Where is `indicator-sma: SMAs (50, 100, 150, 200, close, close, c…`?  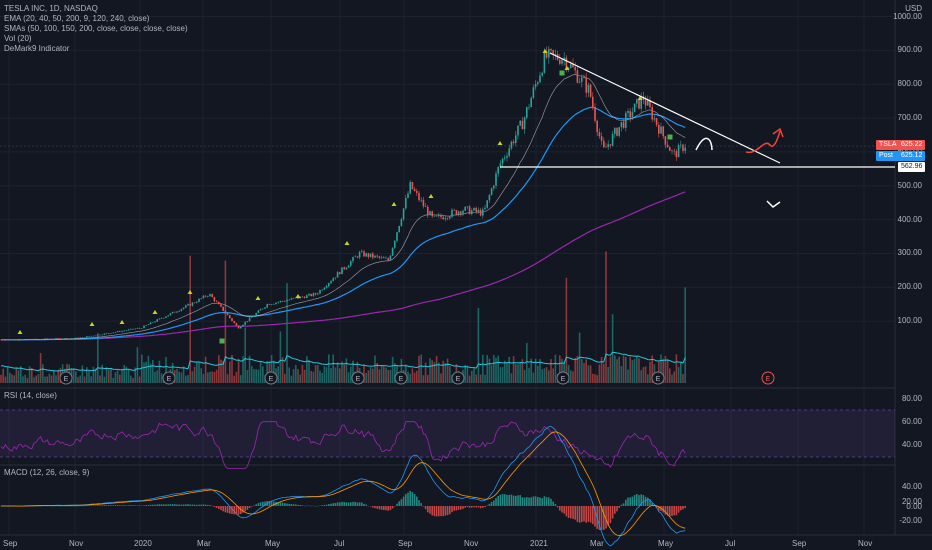 indicator-sma: SMAs (50, 100, 150, 200, close, close, c… is located at coordinates (96, 28).